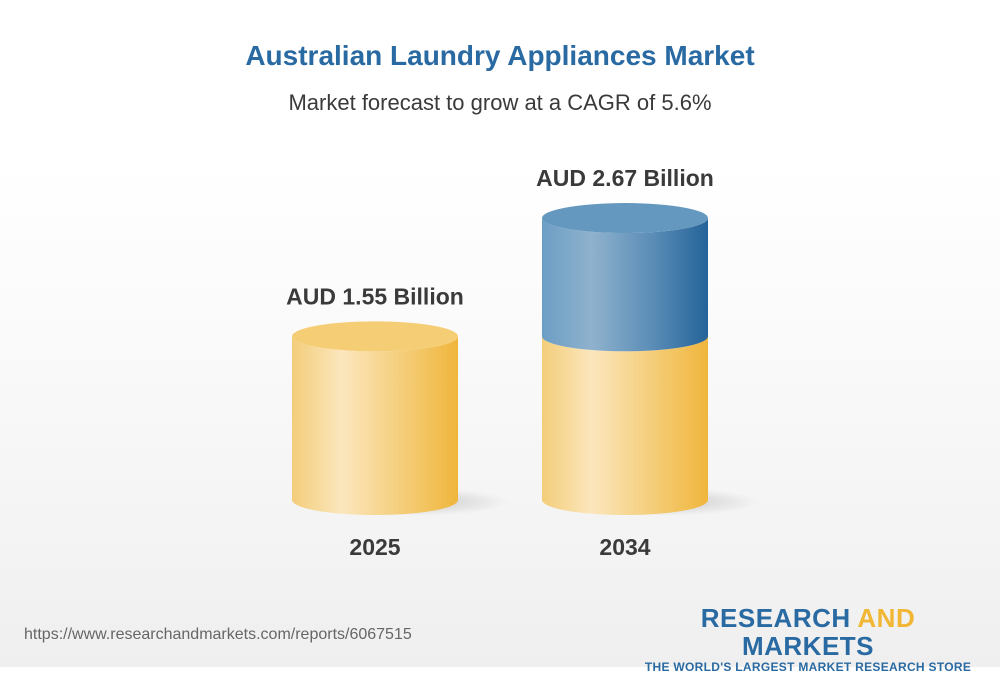  I want to click on data-label: AUD 1.55 Billion, so click(375, 296).